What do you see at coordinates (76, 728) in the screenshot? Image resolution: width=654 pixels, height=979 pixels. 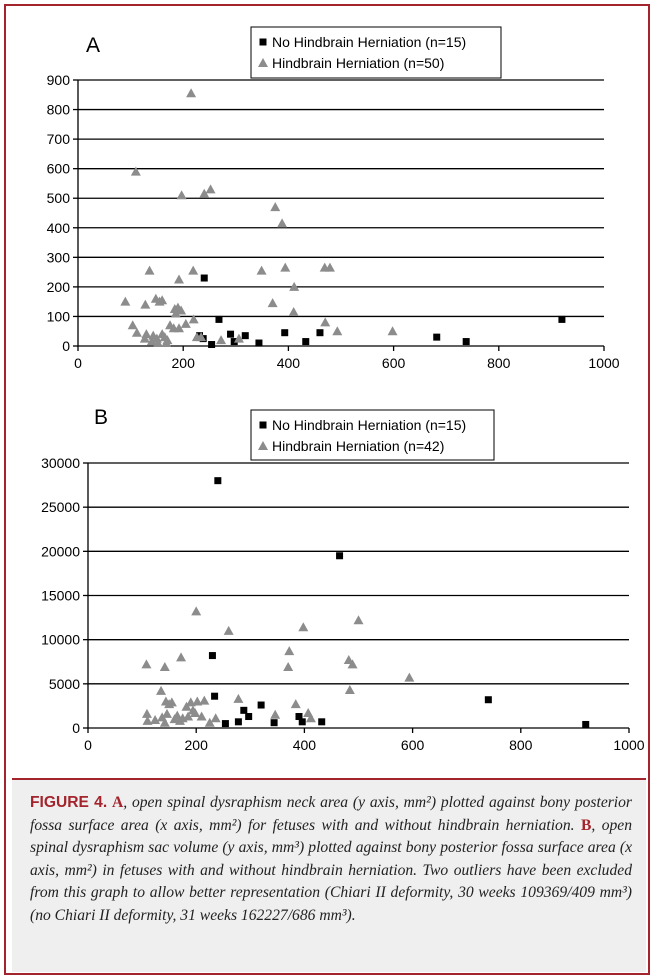 I see `panel-b-y-tick-label: 0` at bounding box center [76, 728].